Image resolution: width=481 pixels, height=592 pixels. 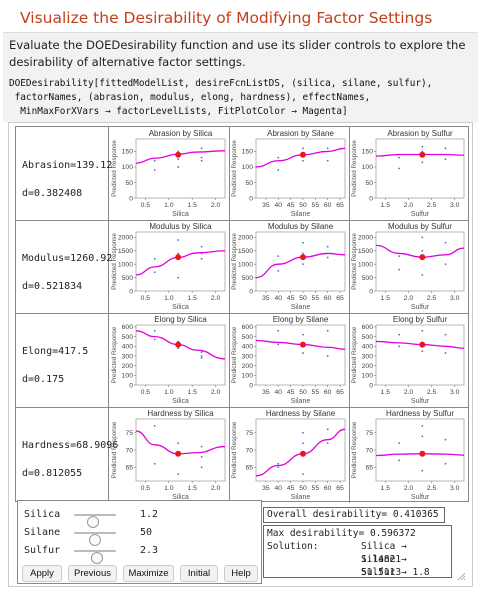 What do you see at coordinates (169, 298) in the screenshot?
I see `x-tick-label: 1.0` at bounding box center [169, 298].